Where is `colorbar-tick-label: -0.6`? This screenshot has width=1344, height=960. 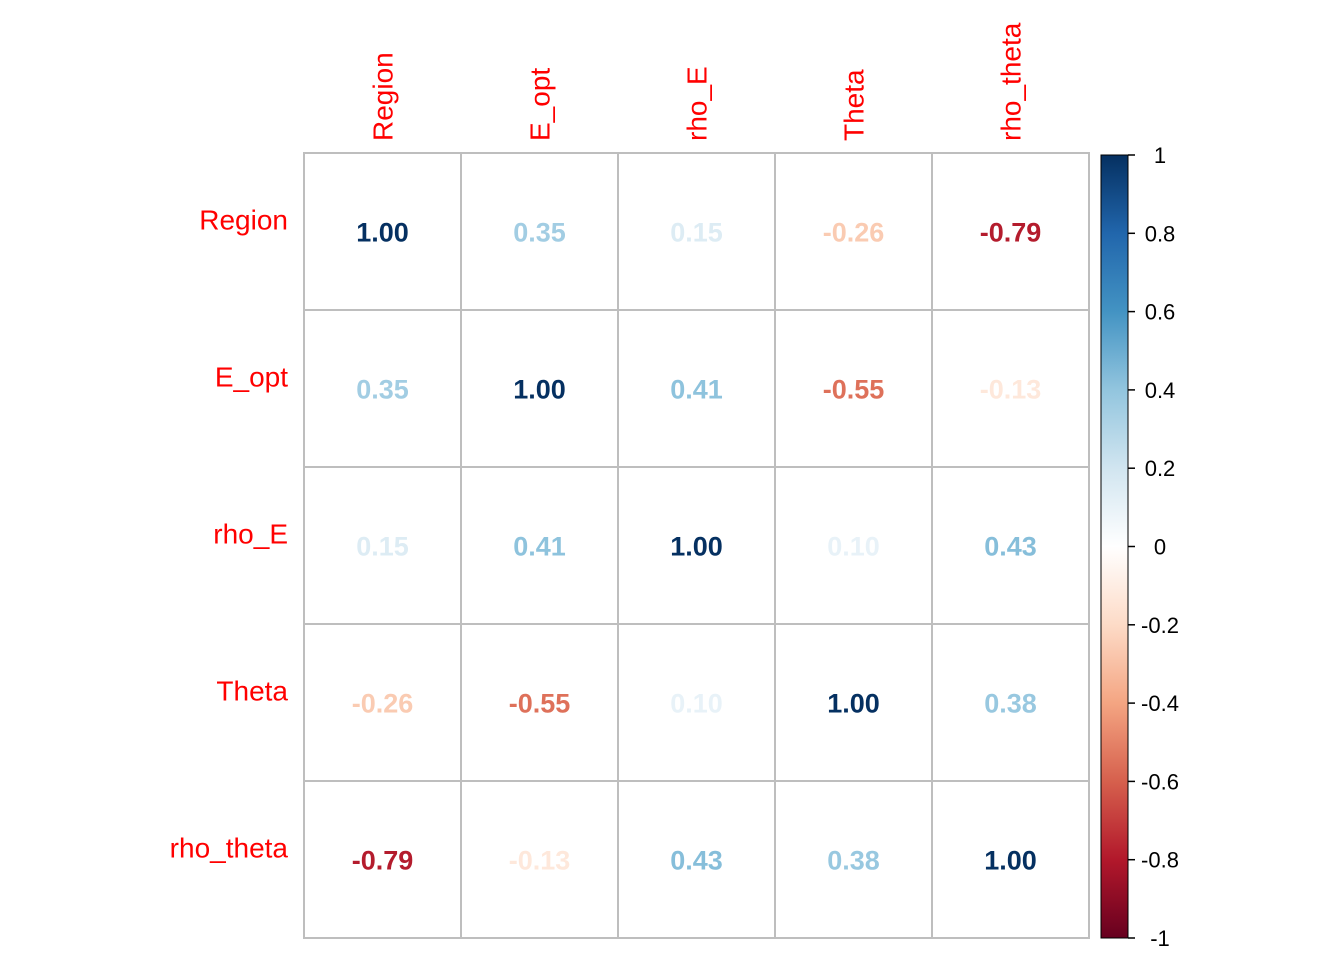
colorbar-tick-label: -0.6 is located at coordinates (1160, 781).